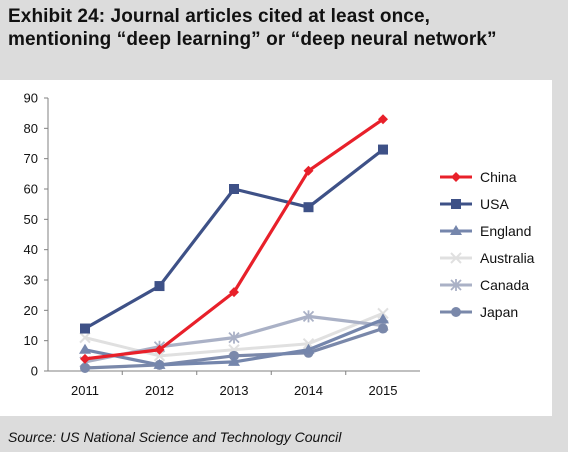 This screenshot has width=568, height=452. What do you see at coordinates (456, 258) in the screenshot?
I see `legend-marker-australia` at bounding box center [456, 258].